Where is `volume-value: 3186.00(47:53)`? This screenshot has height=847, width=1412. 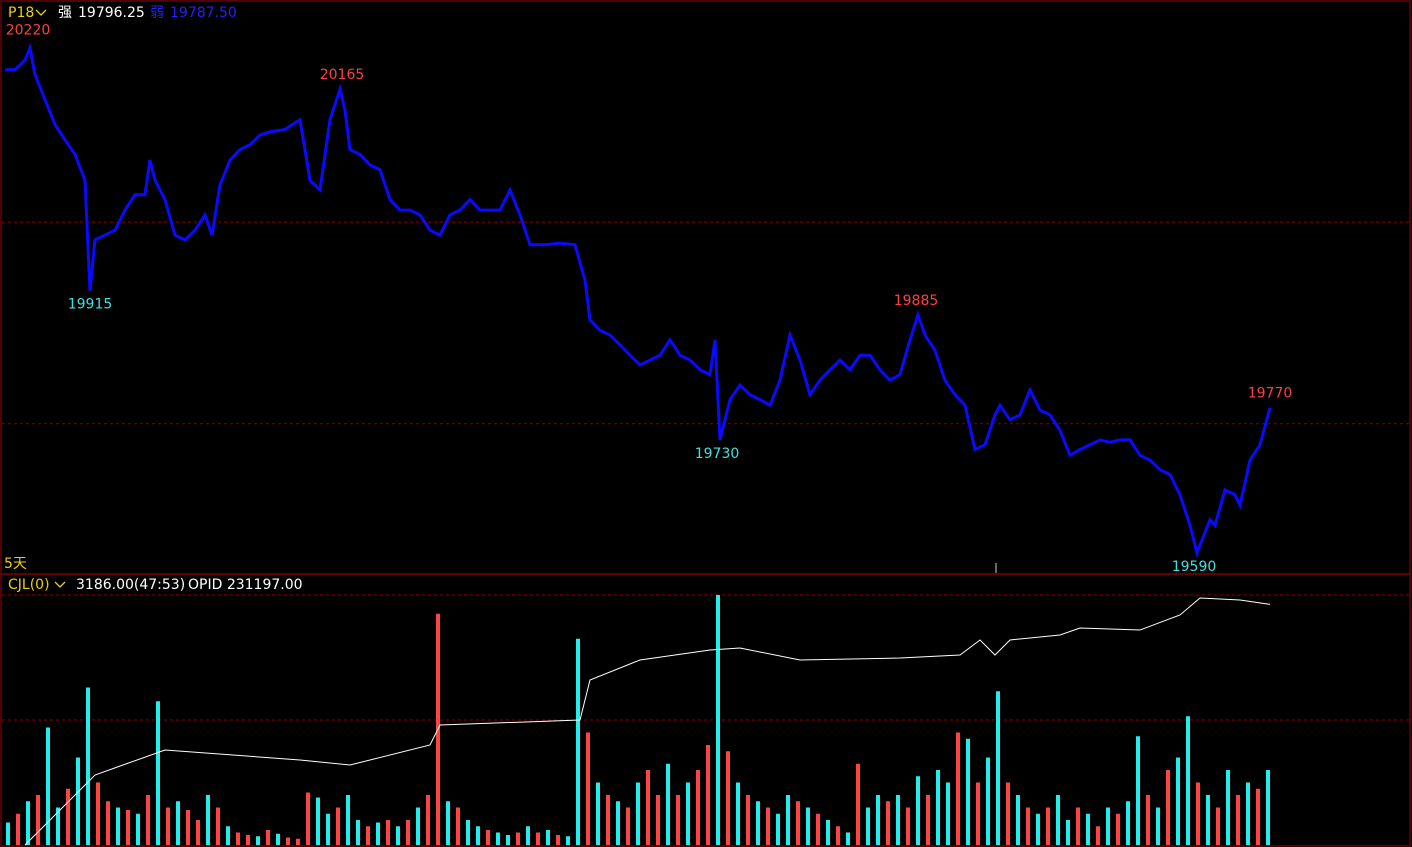 volume-value: 3186.00(47:53) is located at coordinates (130, 585).